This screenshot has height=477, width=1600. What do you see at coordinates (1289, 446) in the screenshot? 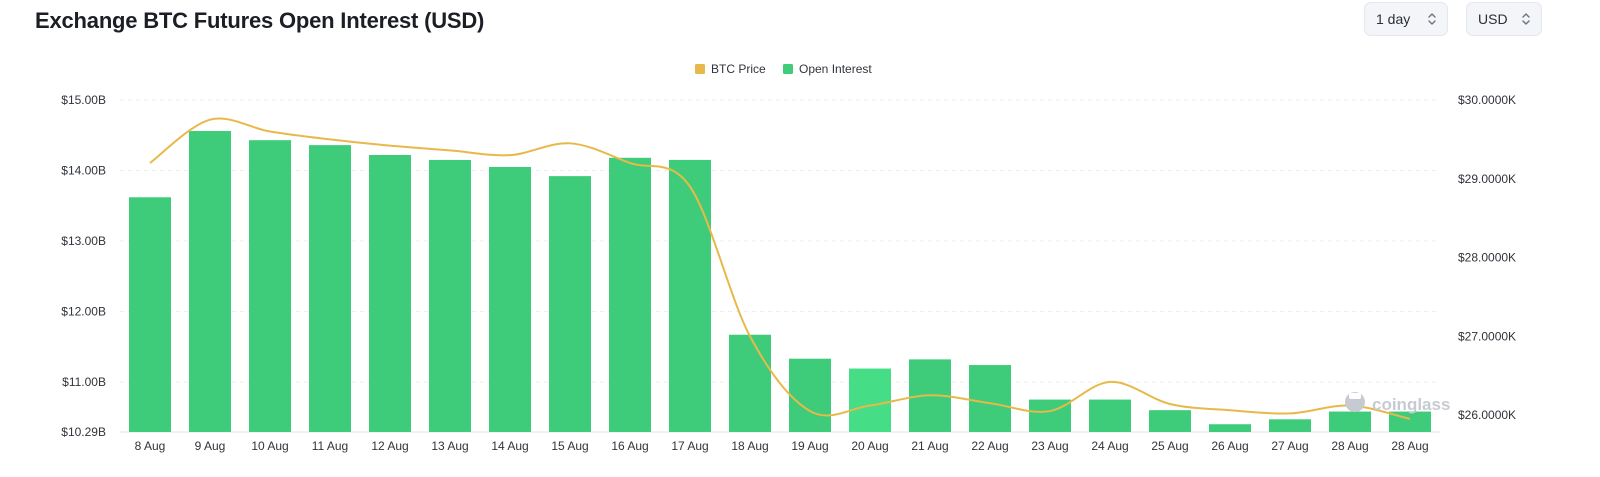
I see `x-axis-tick-label: 27 Aug` at bounding box center [1289, 446].